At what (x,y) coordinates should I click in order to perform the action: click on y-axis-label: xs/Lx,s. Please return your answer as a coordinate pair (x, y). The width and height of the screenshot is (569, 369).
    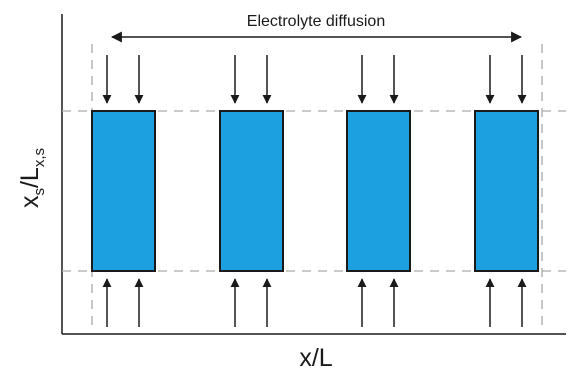
    Looking at the image, I should click on (32, 178).